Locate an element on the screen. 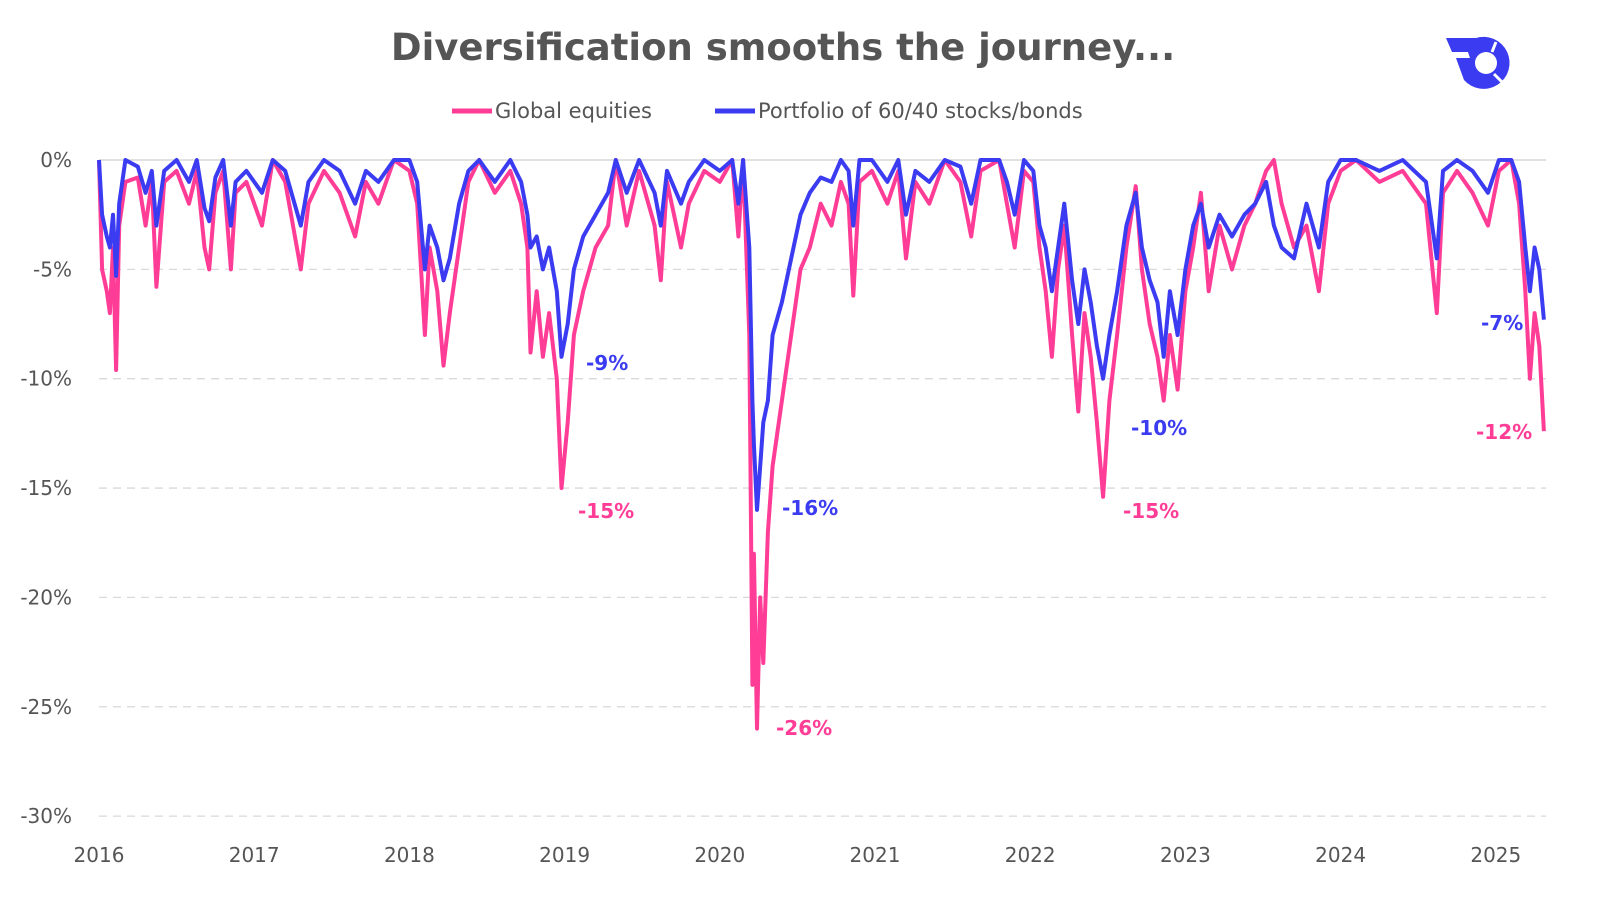 This screenshot has width=1600, height=905. annotation-label: -10% is located at coordinates (1159, 428).